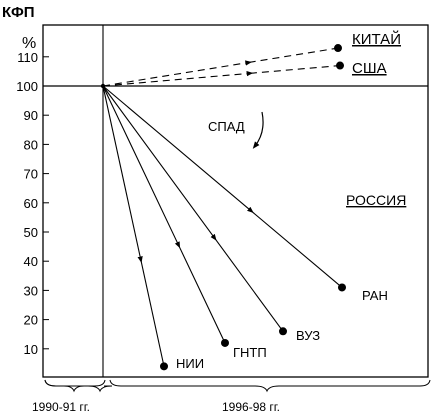  Describe the element at coordinates (342, 287) in the screenshot. I see `series-point-ран` at that location.